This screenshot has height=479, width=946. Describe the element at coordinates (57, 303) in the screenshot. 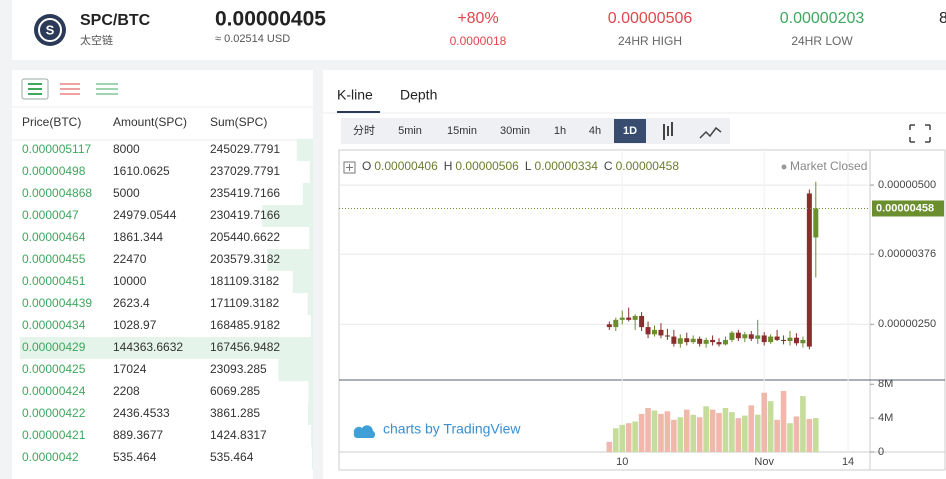

I see `price: 0.000004439` at that location.